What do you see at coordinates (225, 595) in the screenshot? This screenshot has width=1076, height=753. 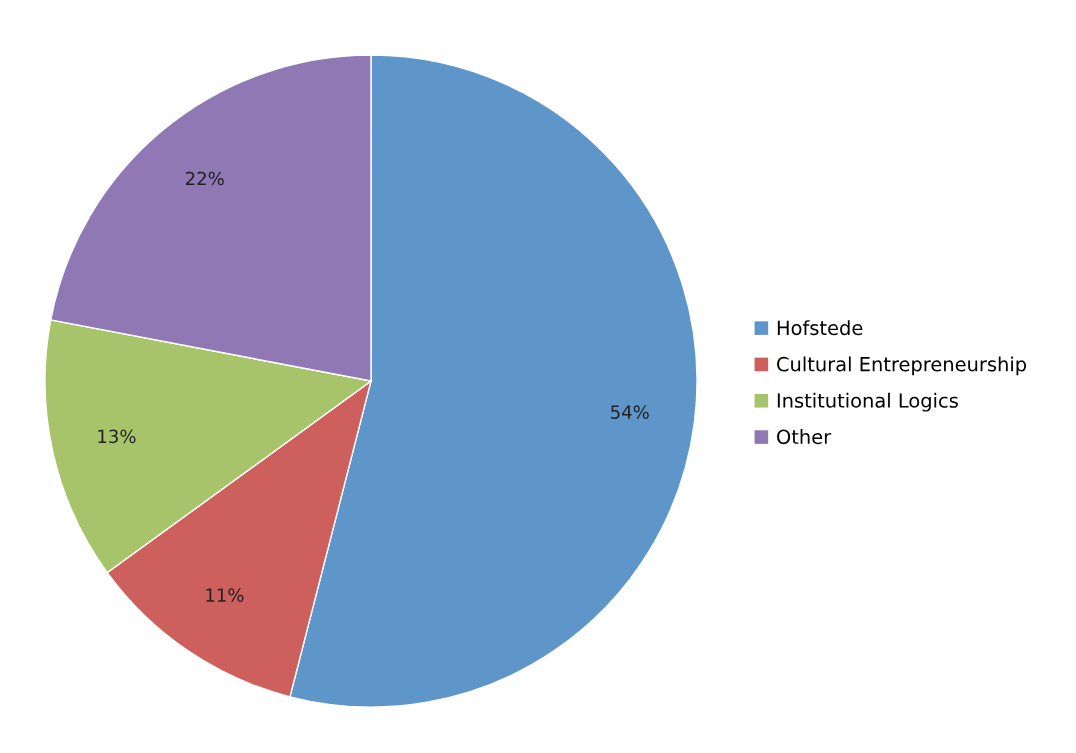 I see `data-label: 11%` at bounding box center [225, 595].